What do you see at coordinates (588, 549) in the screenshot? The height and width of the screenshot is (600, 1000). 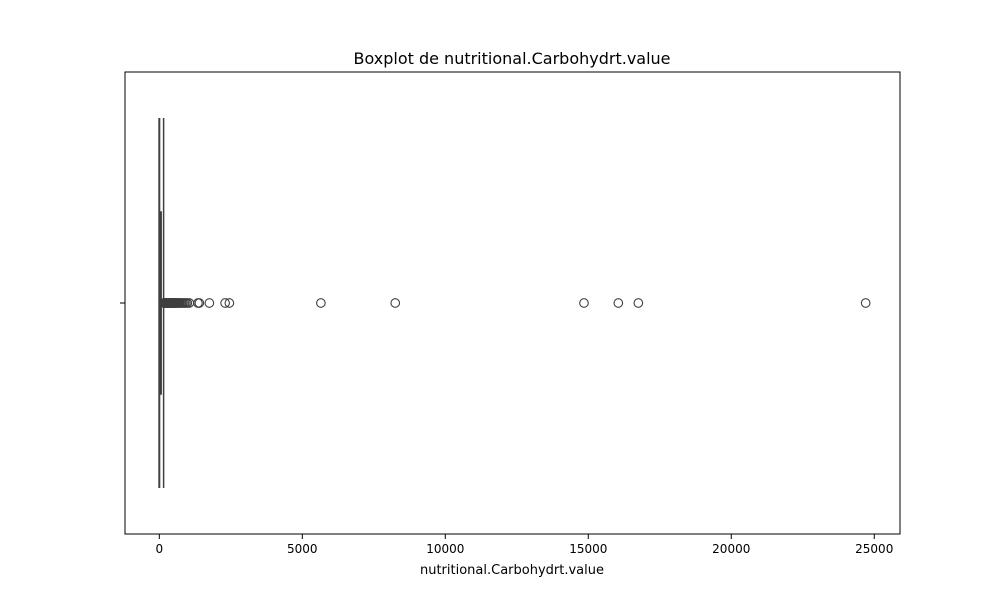 I see `x-tick-label: 15000` at bounding box center [588, 549].